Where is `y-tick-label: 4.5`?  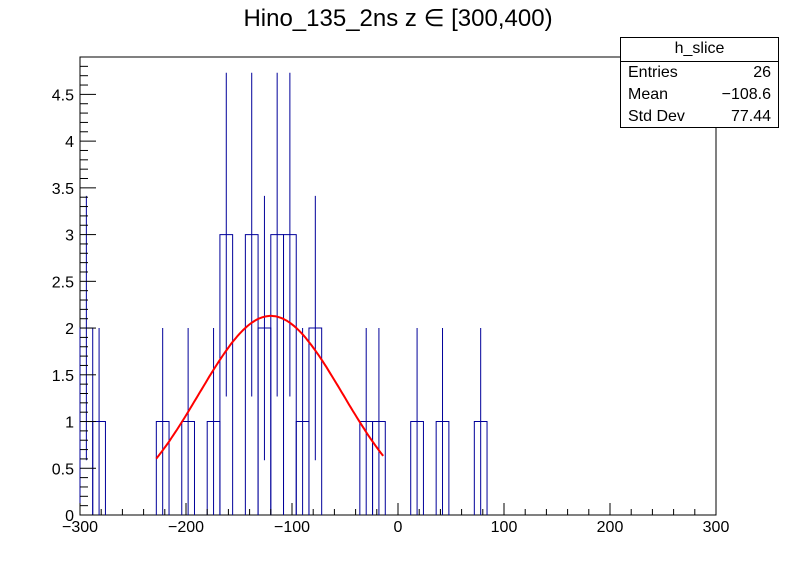
y-tick-label: 4.5 is located at coordinates (63, 95).